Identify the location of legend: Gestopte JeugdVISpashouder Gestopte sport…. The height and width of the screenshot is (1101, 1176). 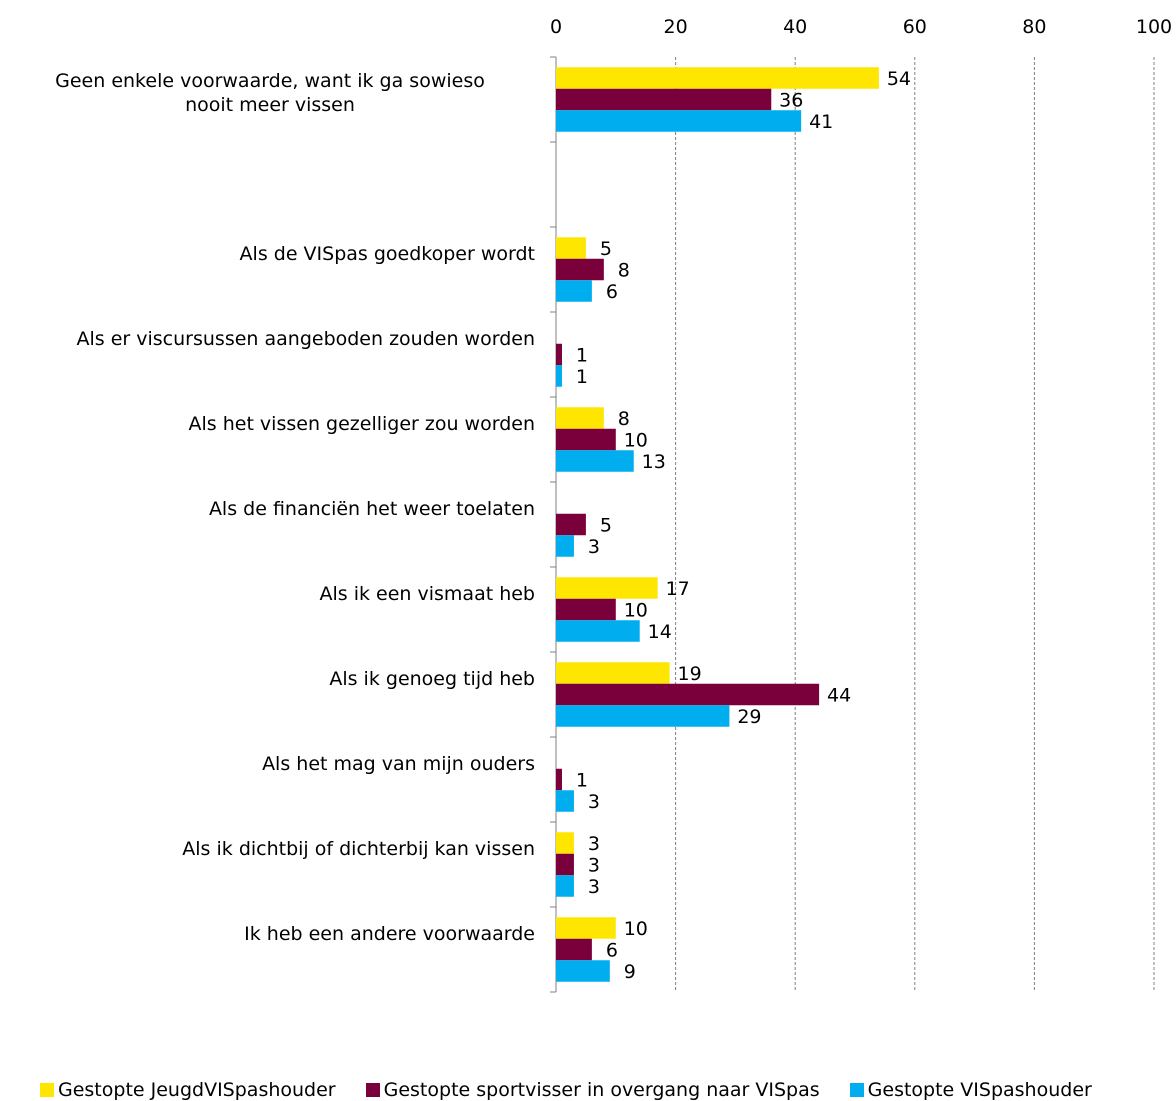
(608, 1089).